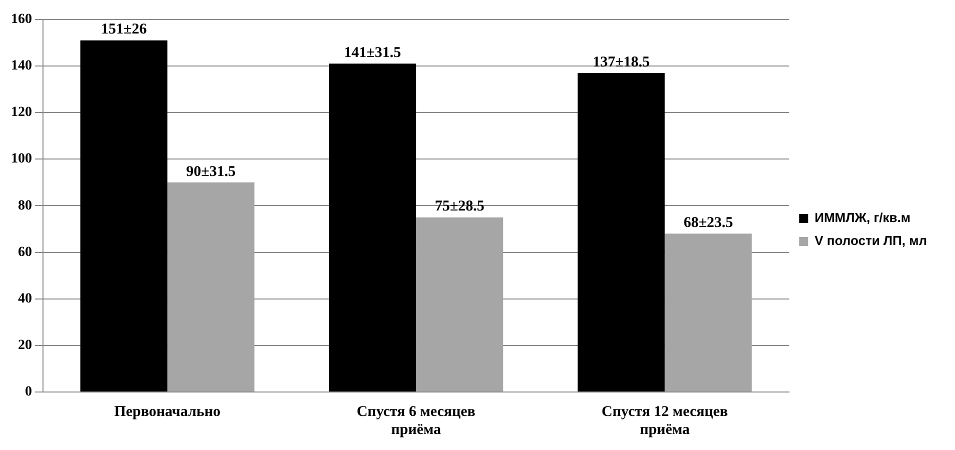 This screenshot has height=450, width=955. What do you see at coordinates (21, 20) in the screenshot?
I see `y-tick-label: 160` at bounding box center [21, 20].